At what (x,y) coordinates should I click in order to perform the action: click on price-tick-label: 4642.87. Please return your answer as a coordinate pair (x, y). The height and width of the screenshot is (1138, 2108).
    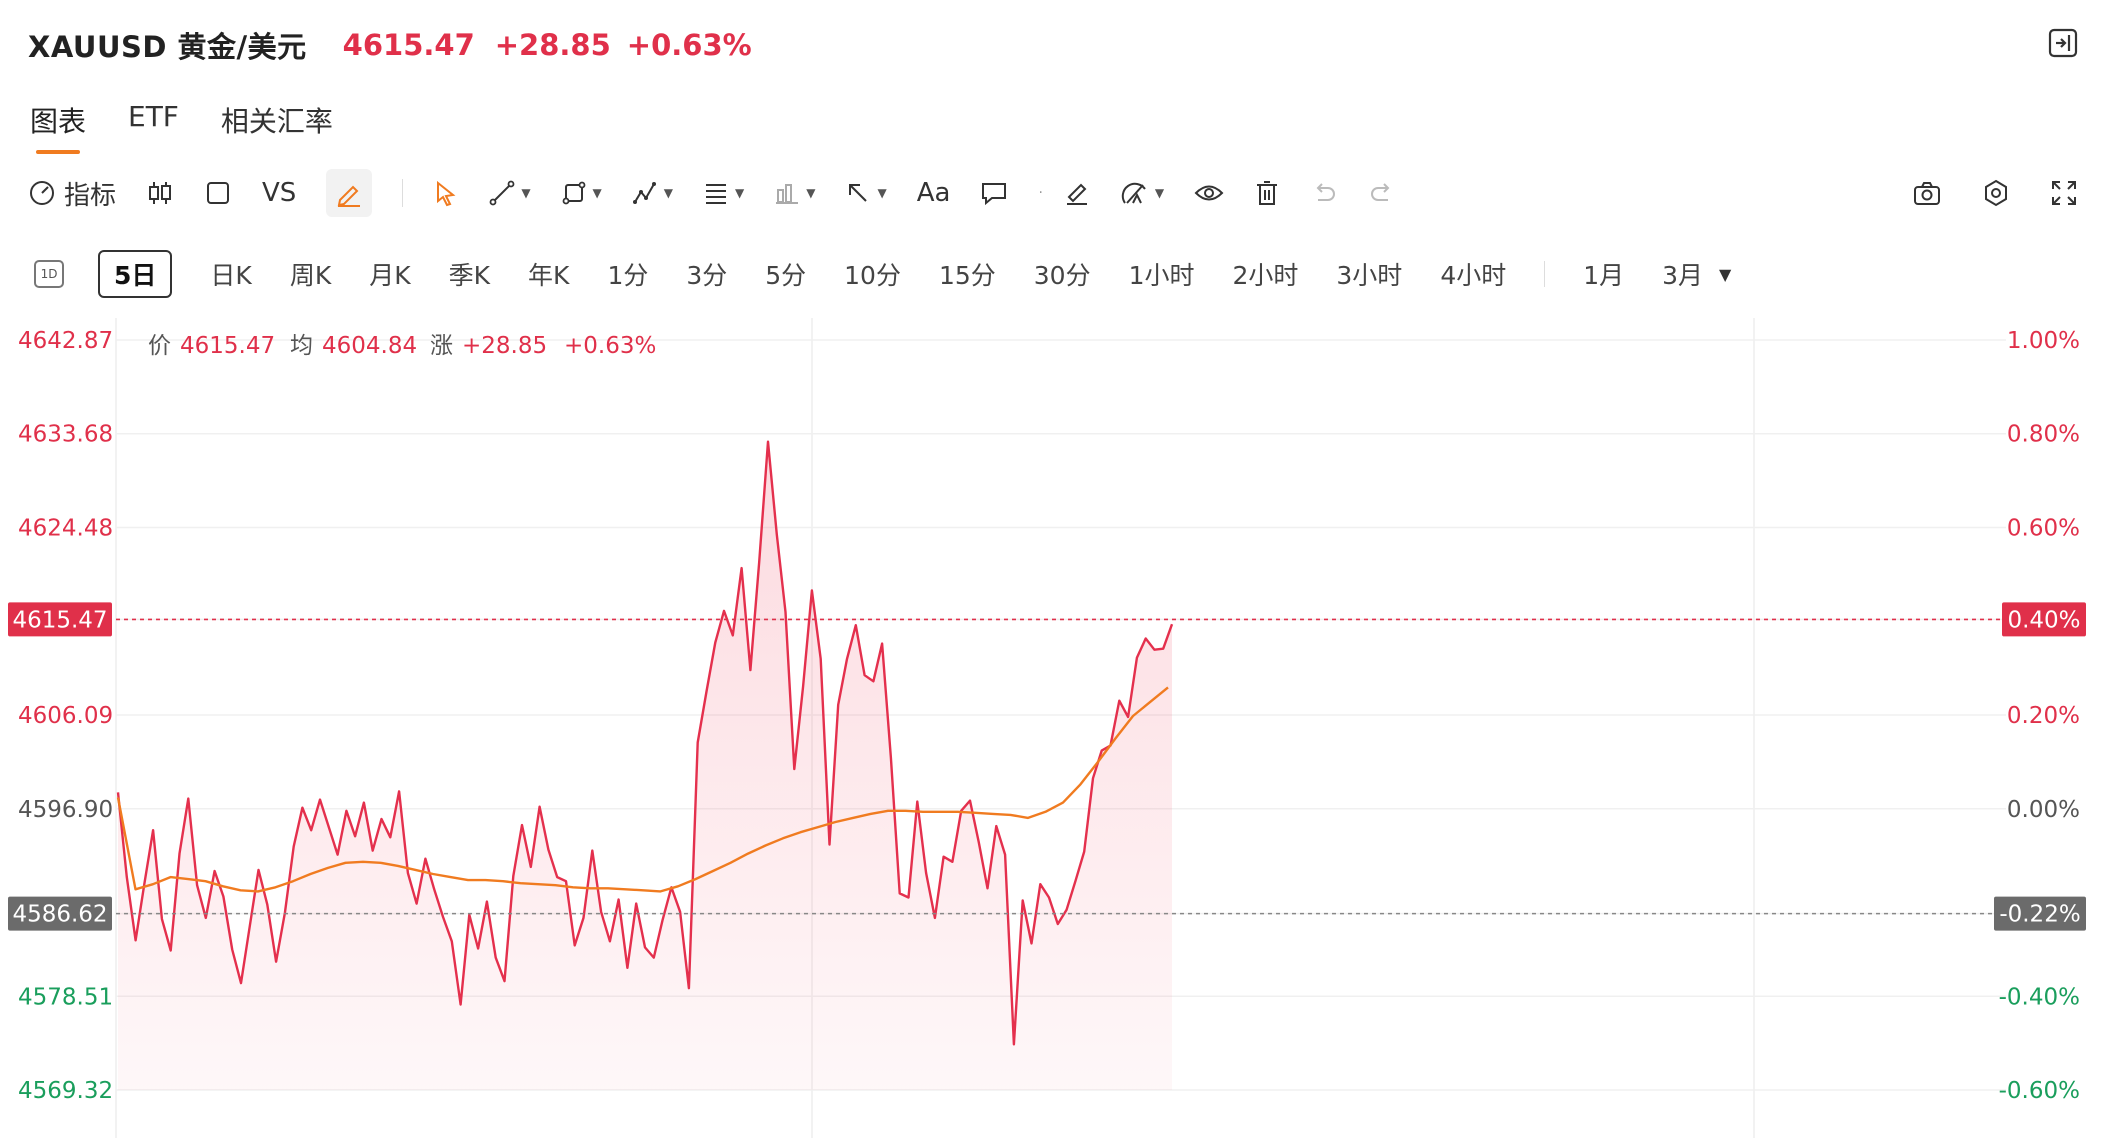
    Looking at the image, I should click on (65, 341).